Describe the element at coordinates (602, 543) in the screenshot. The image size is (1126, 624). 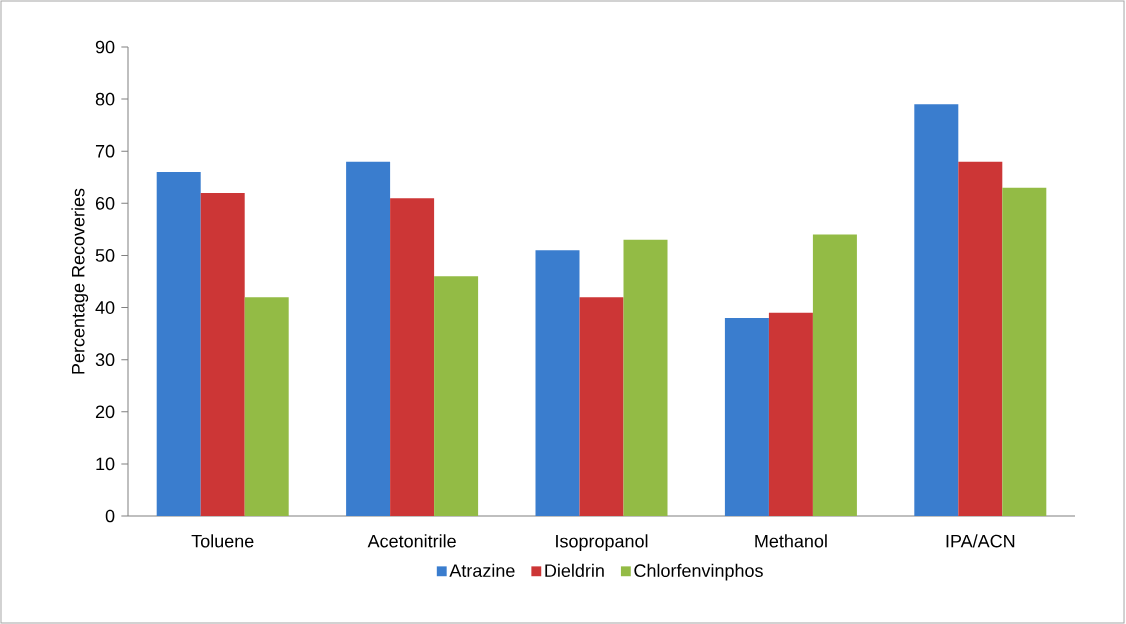
I see `x-tick-label: Isopropanol` at that location.